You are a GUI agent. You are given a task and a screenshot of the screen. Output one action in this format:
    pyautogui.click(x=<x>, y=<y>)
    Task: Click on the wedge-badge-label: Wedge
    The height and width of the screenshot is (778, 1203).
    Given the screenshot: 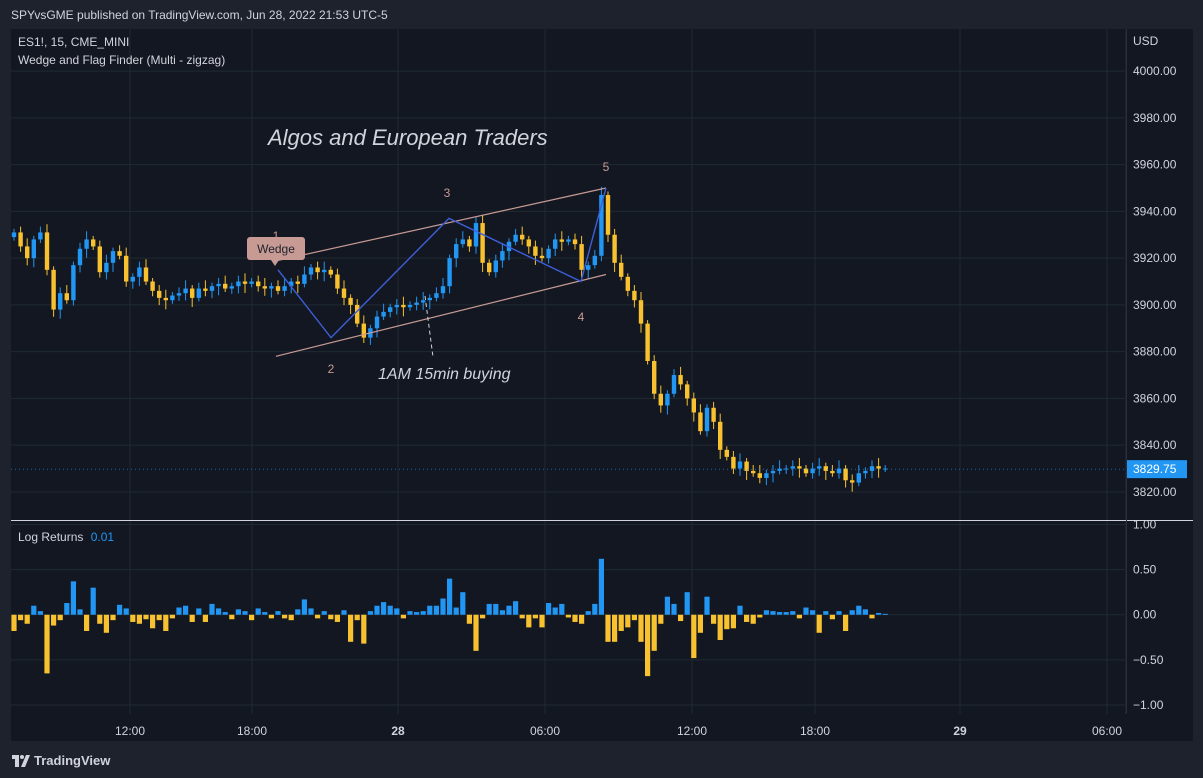 What is the action you would take?
    pyautogui.click(x=276, y=249)
    